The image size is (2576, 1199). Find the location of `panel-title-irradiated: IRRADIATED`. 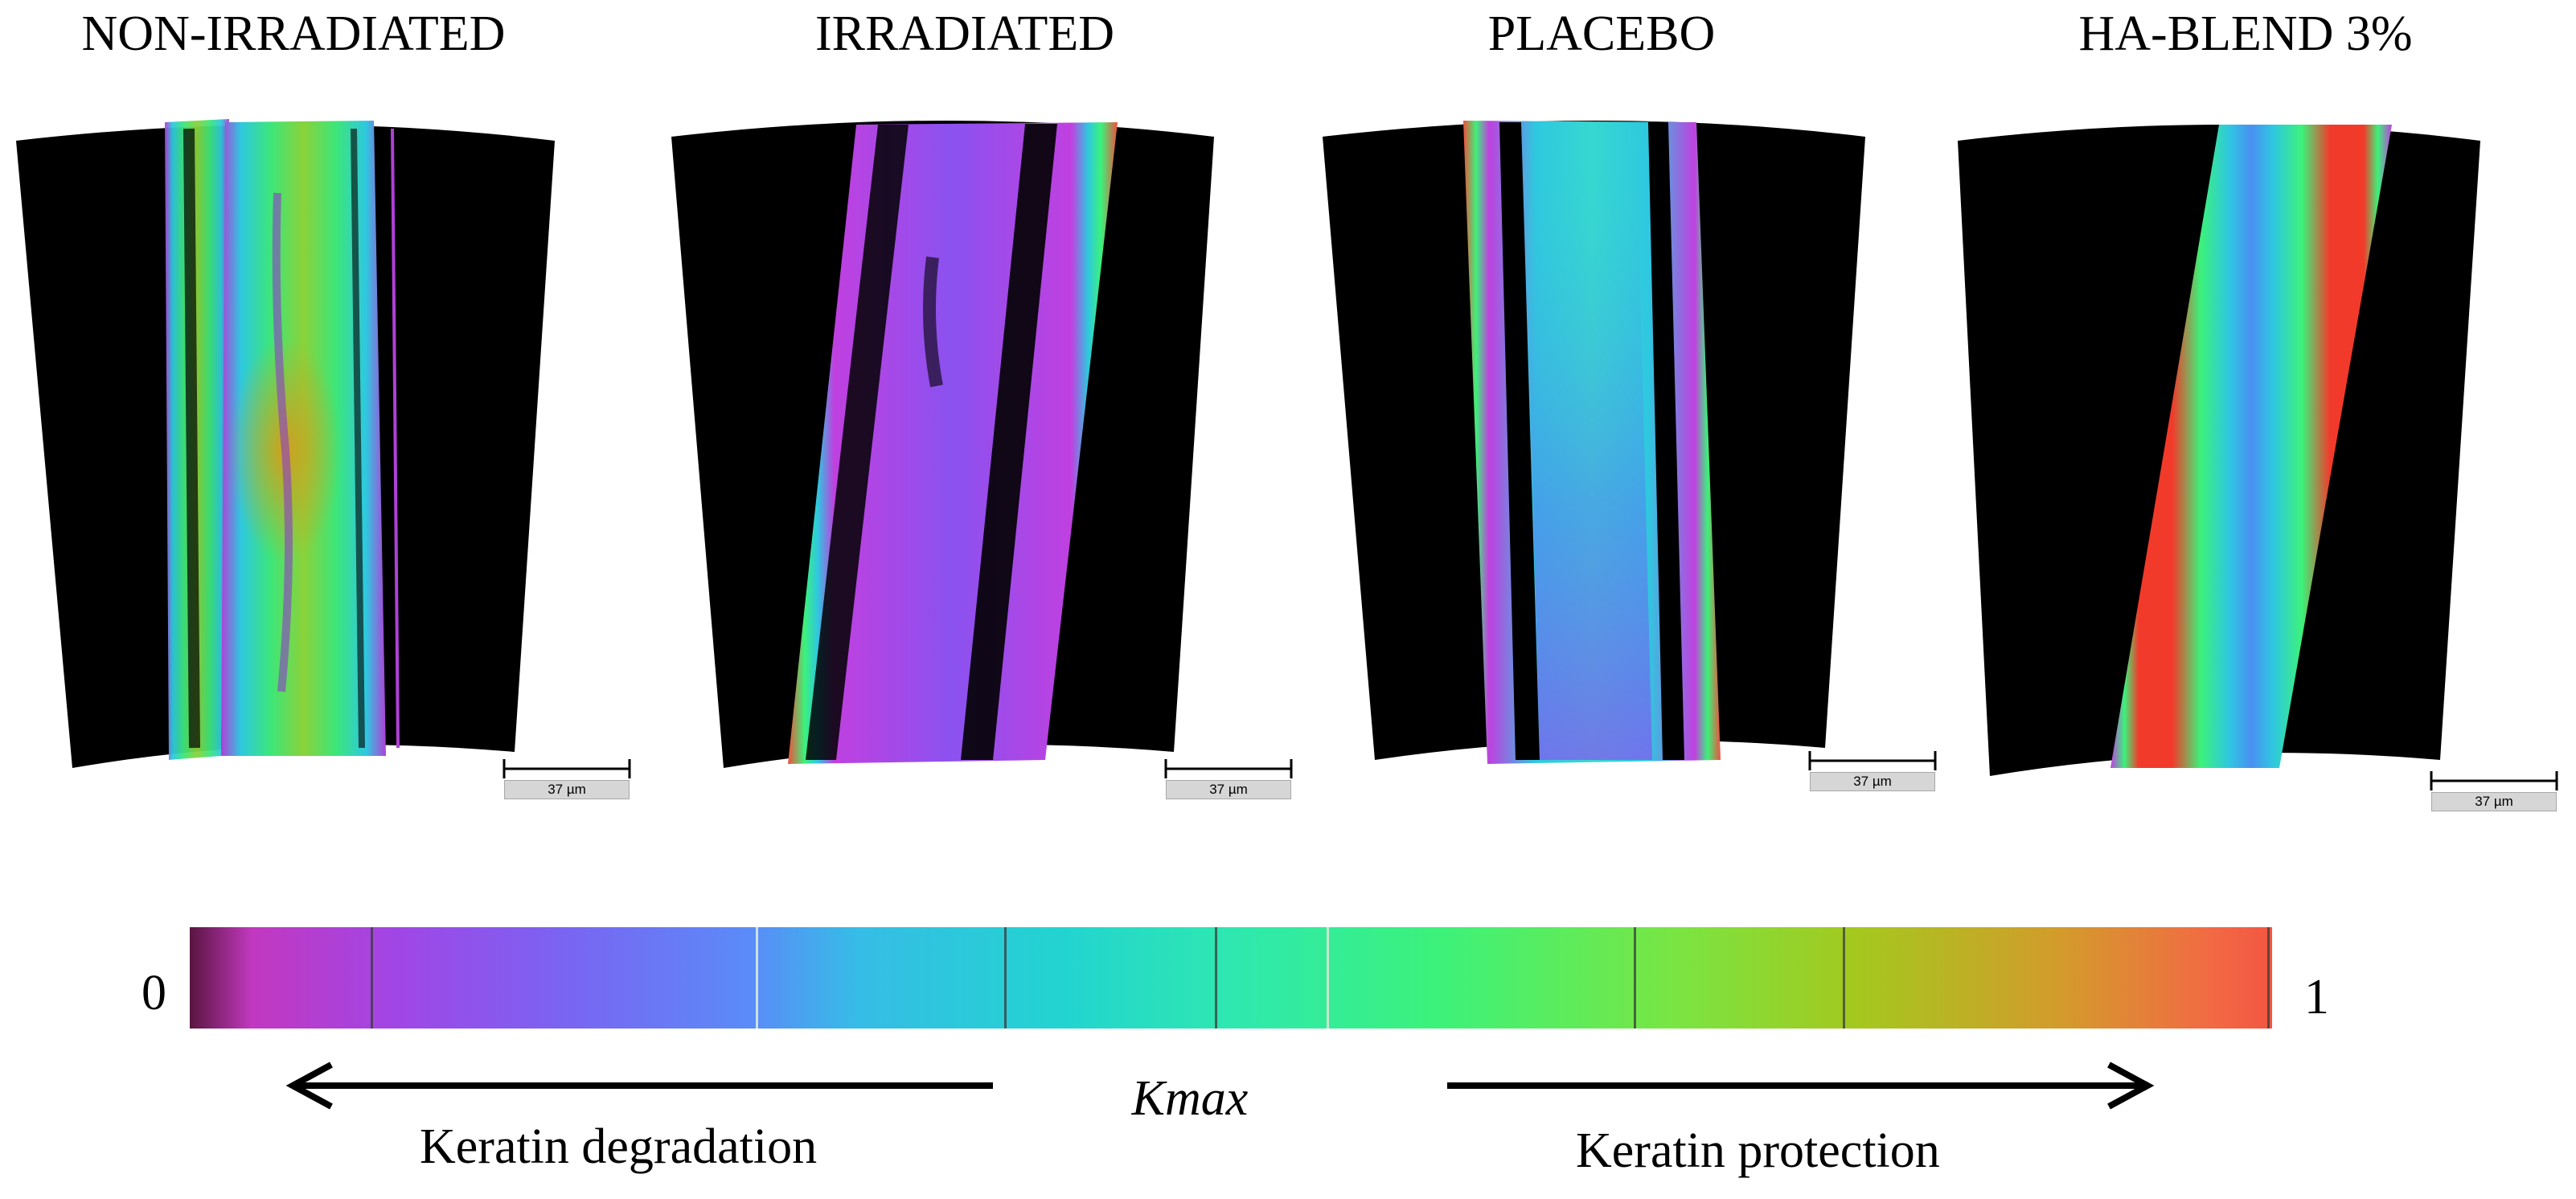

panel-title-irradiated: IRRADIATED is located at coordinates (964, 33).